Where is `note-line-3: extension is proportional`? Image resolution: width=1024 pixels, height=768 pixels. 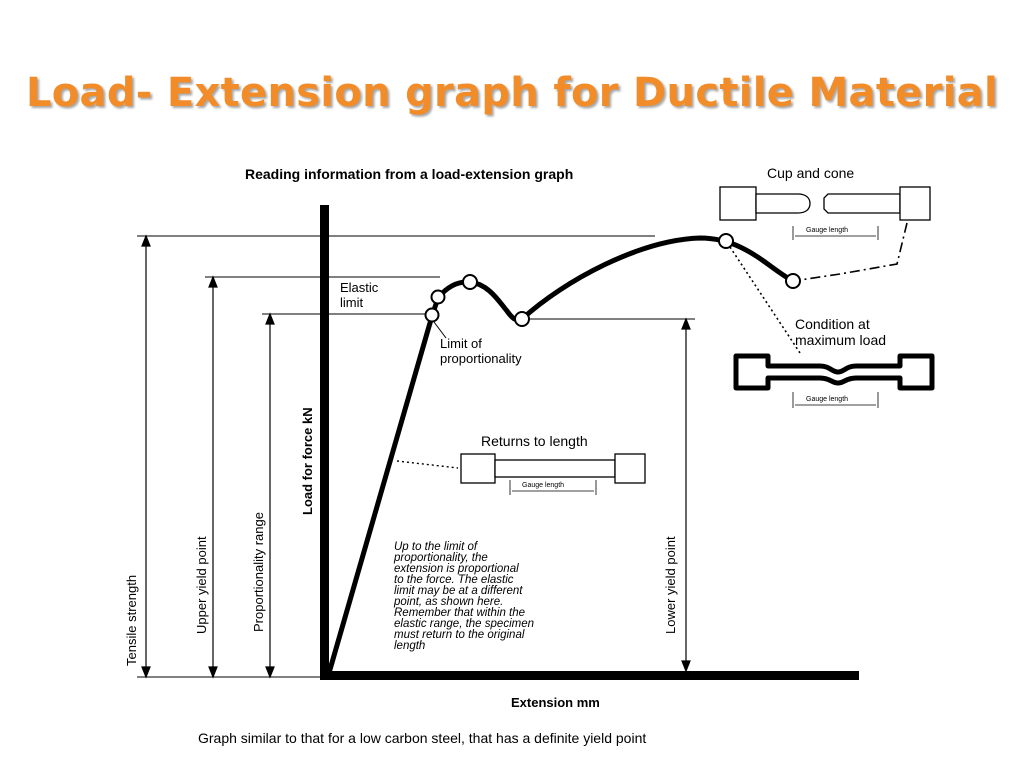 note-line-3: extension is proportional is located at coordinates (456, 569).